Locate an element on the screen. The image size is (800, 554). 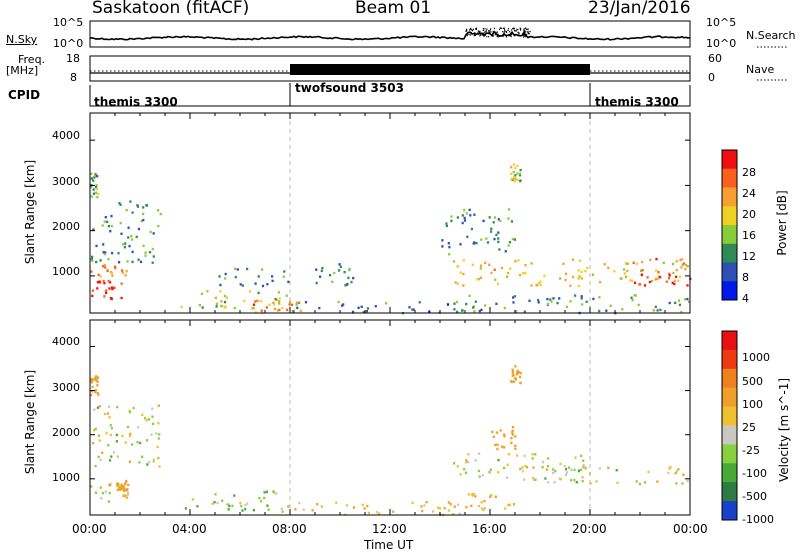
nave-dense-block is located at coordinates (440, 69).